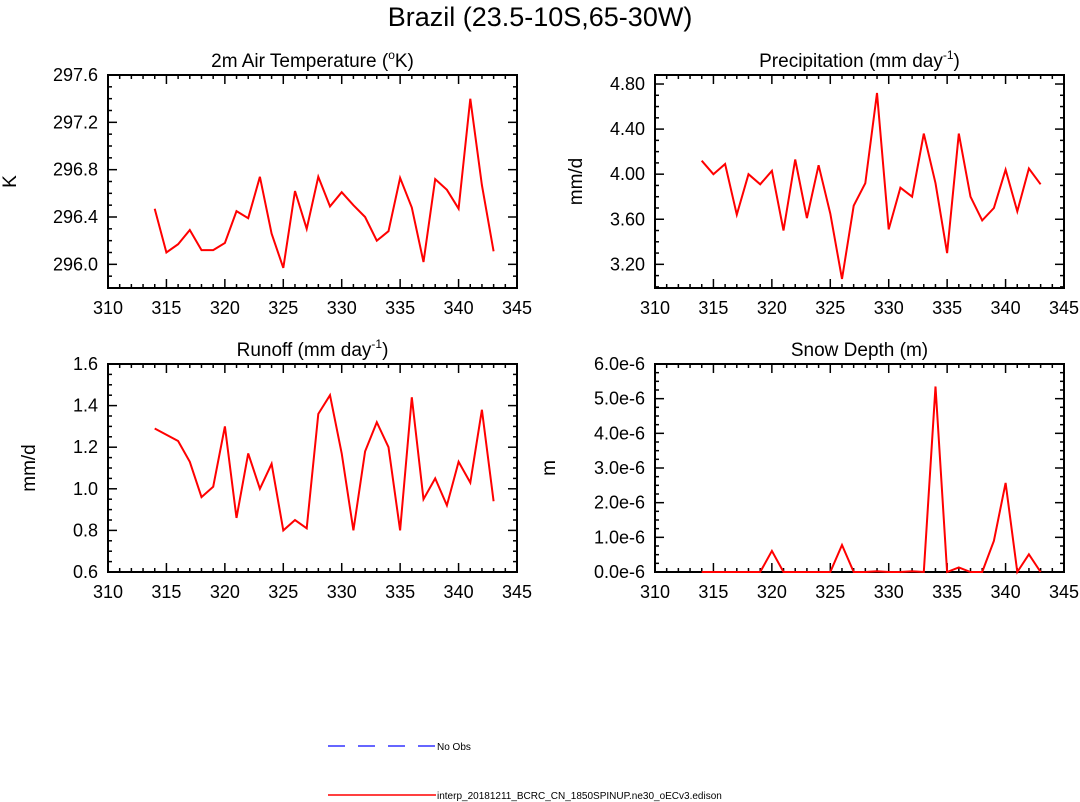 The width and height of the screenshot is (1080, 802). I want to click on y-tick-label: 3.60, so click(627, 219).